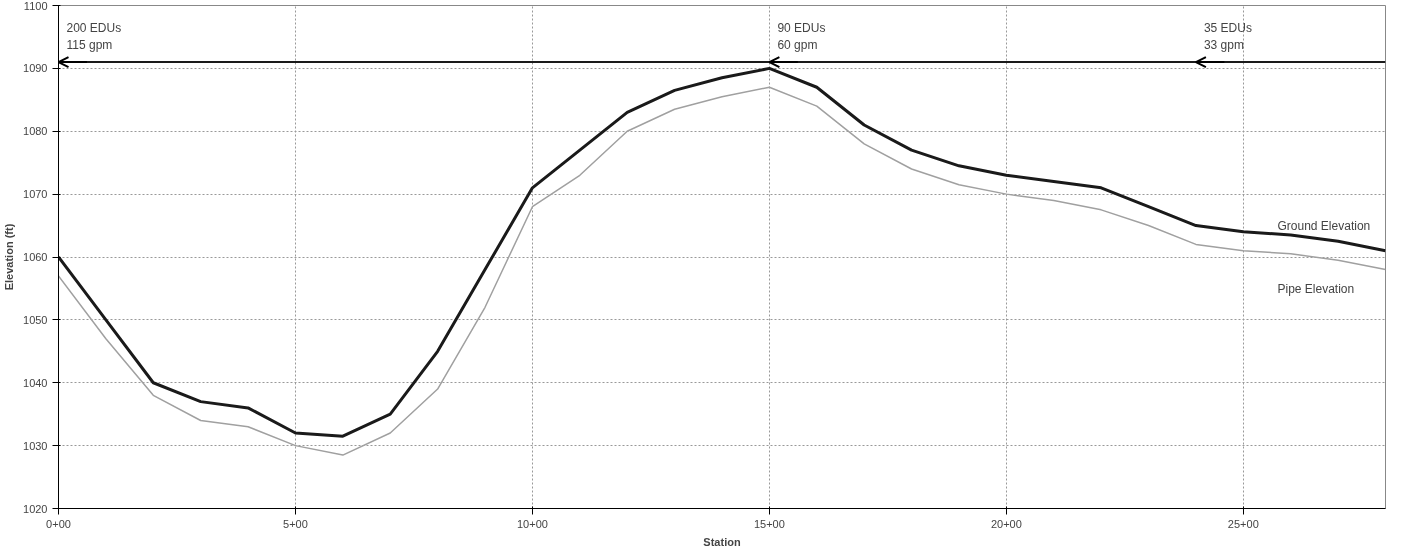 This screenshot has height=560, width=1416. Describe the element at coordinates (35, 508) in the screenshot. I see `y-tick-label: 1020` at that location.